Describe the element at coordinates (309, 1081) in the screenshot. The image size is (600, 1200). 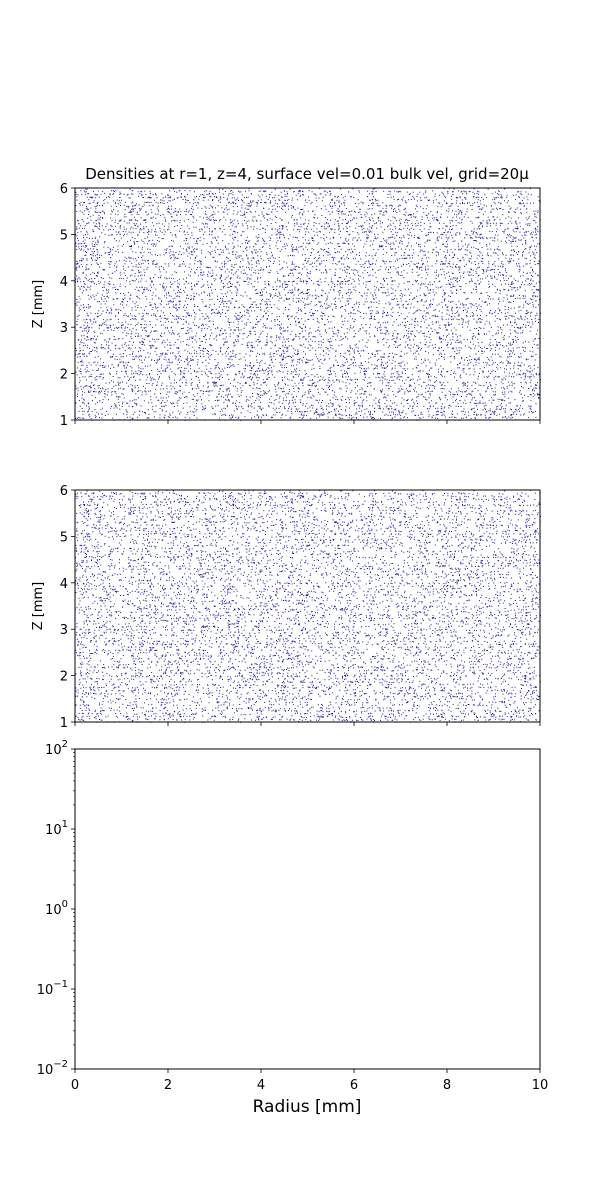
I see `x-ticks-bottom: 0 2 4 6 8 10` at that location.